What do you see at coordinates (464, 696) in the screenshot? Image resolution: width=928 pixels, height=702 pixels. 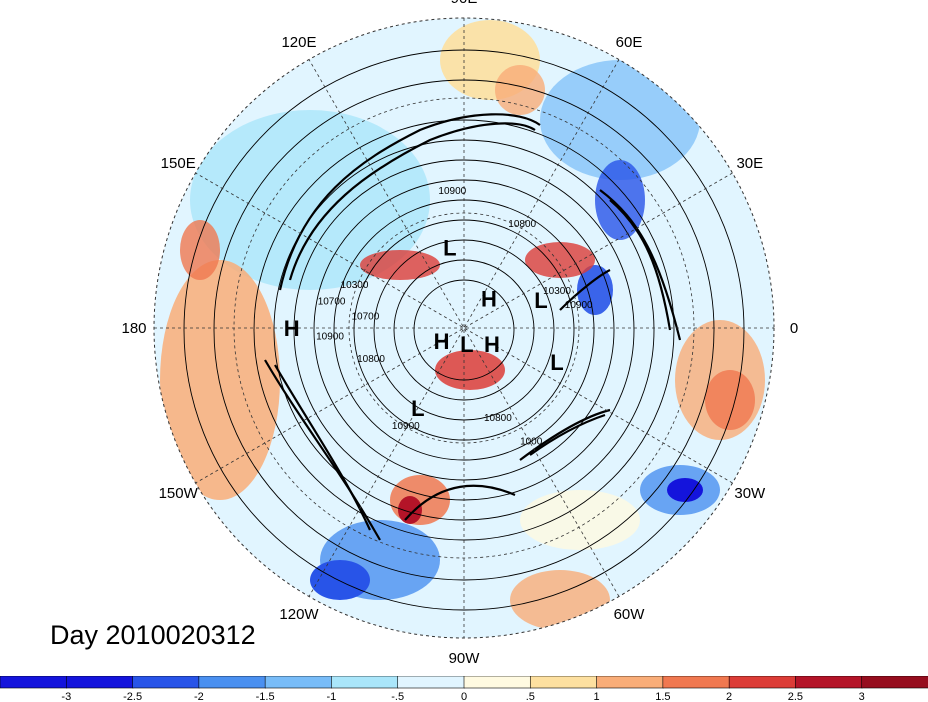 I see `colorbar-tick-label: 0` at bounding box center [464, 696].